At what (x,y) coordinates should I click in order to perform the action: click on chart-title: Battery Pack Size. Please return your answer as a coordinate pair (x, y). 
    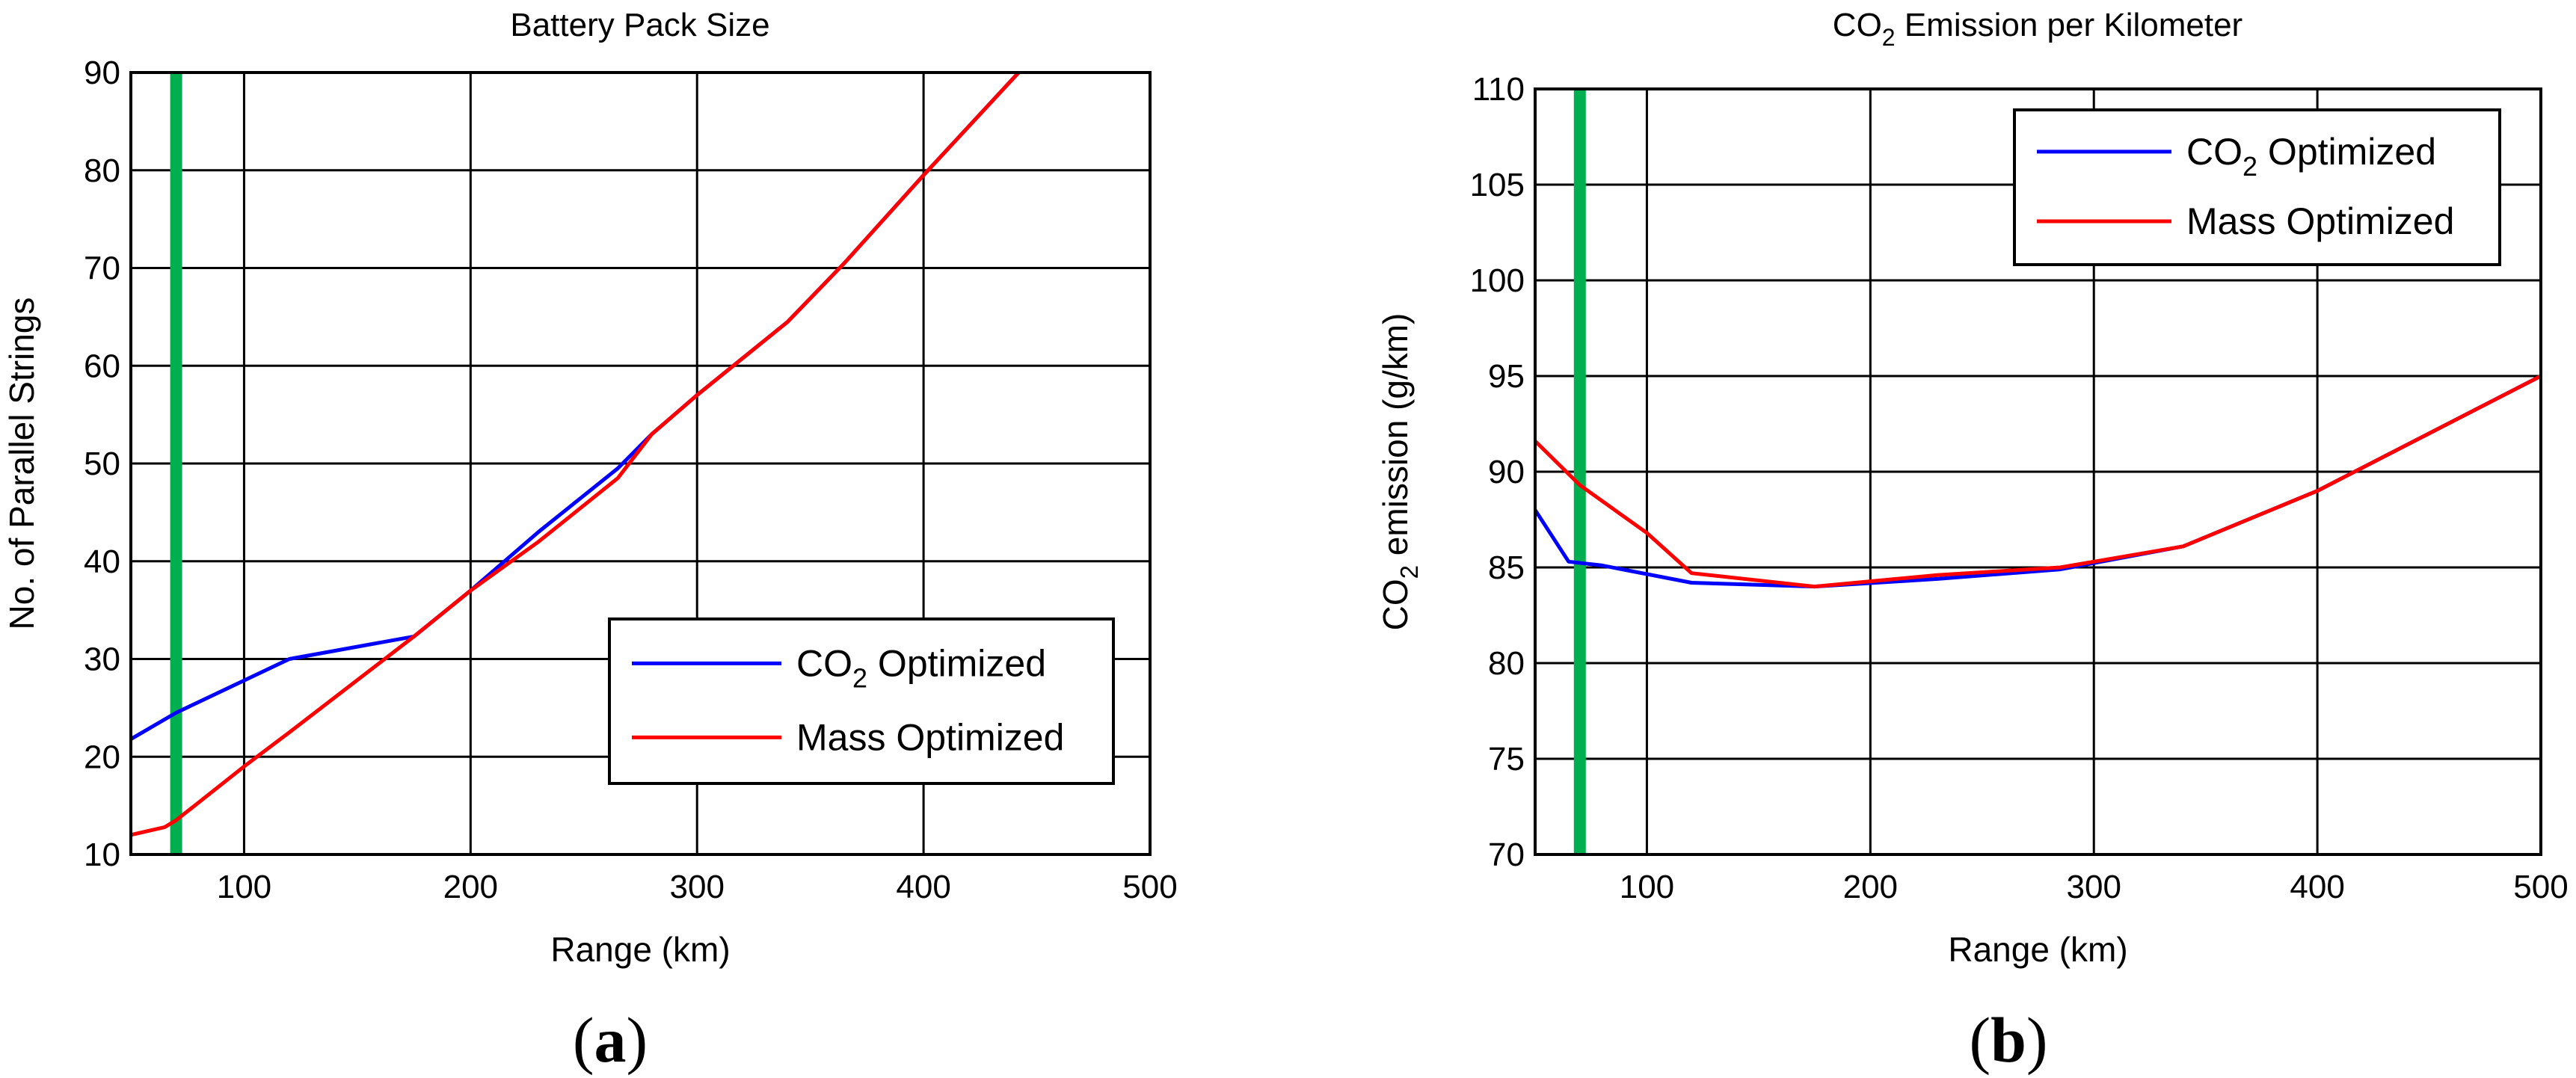
    Looking at the image, I should click on (639, 25).